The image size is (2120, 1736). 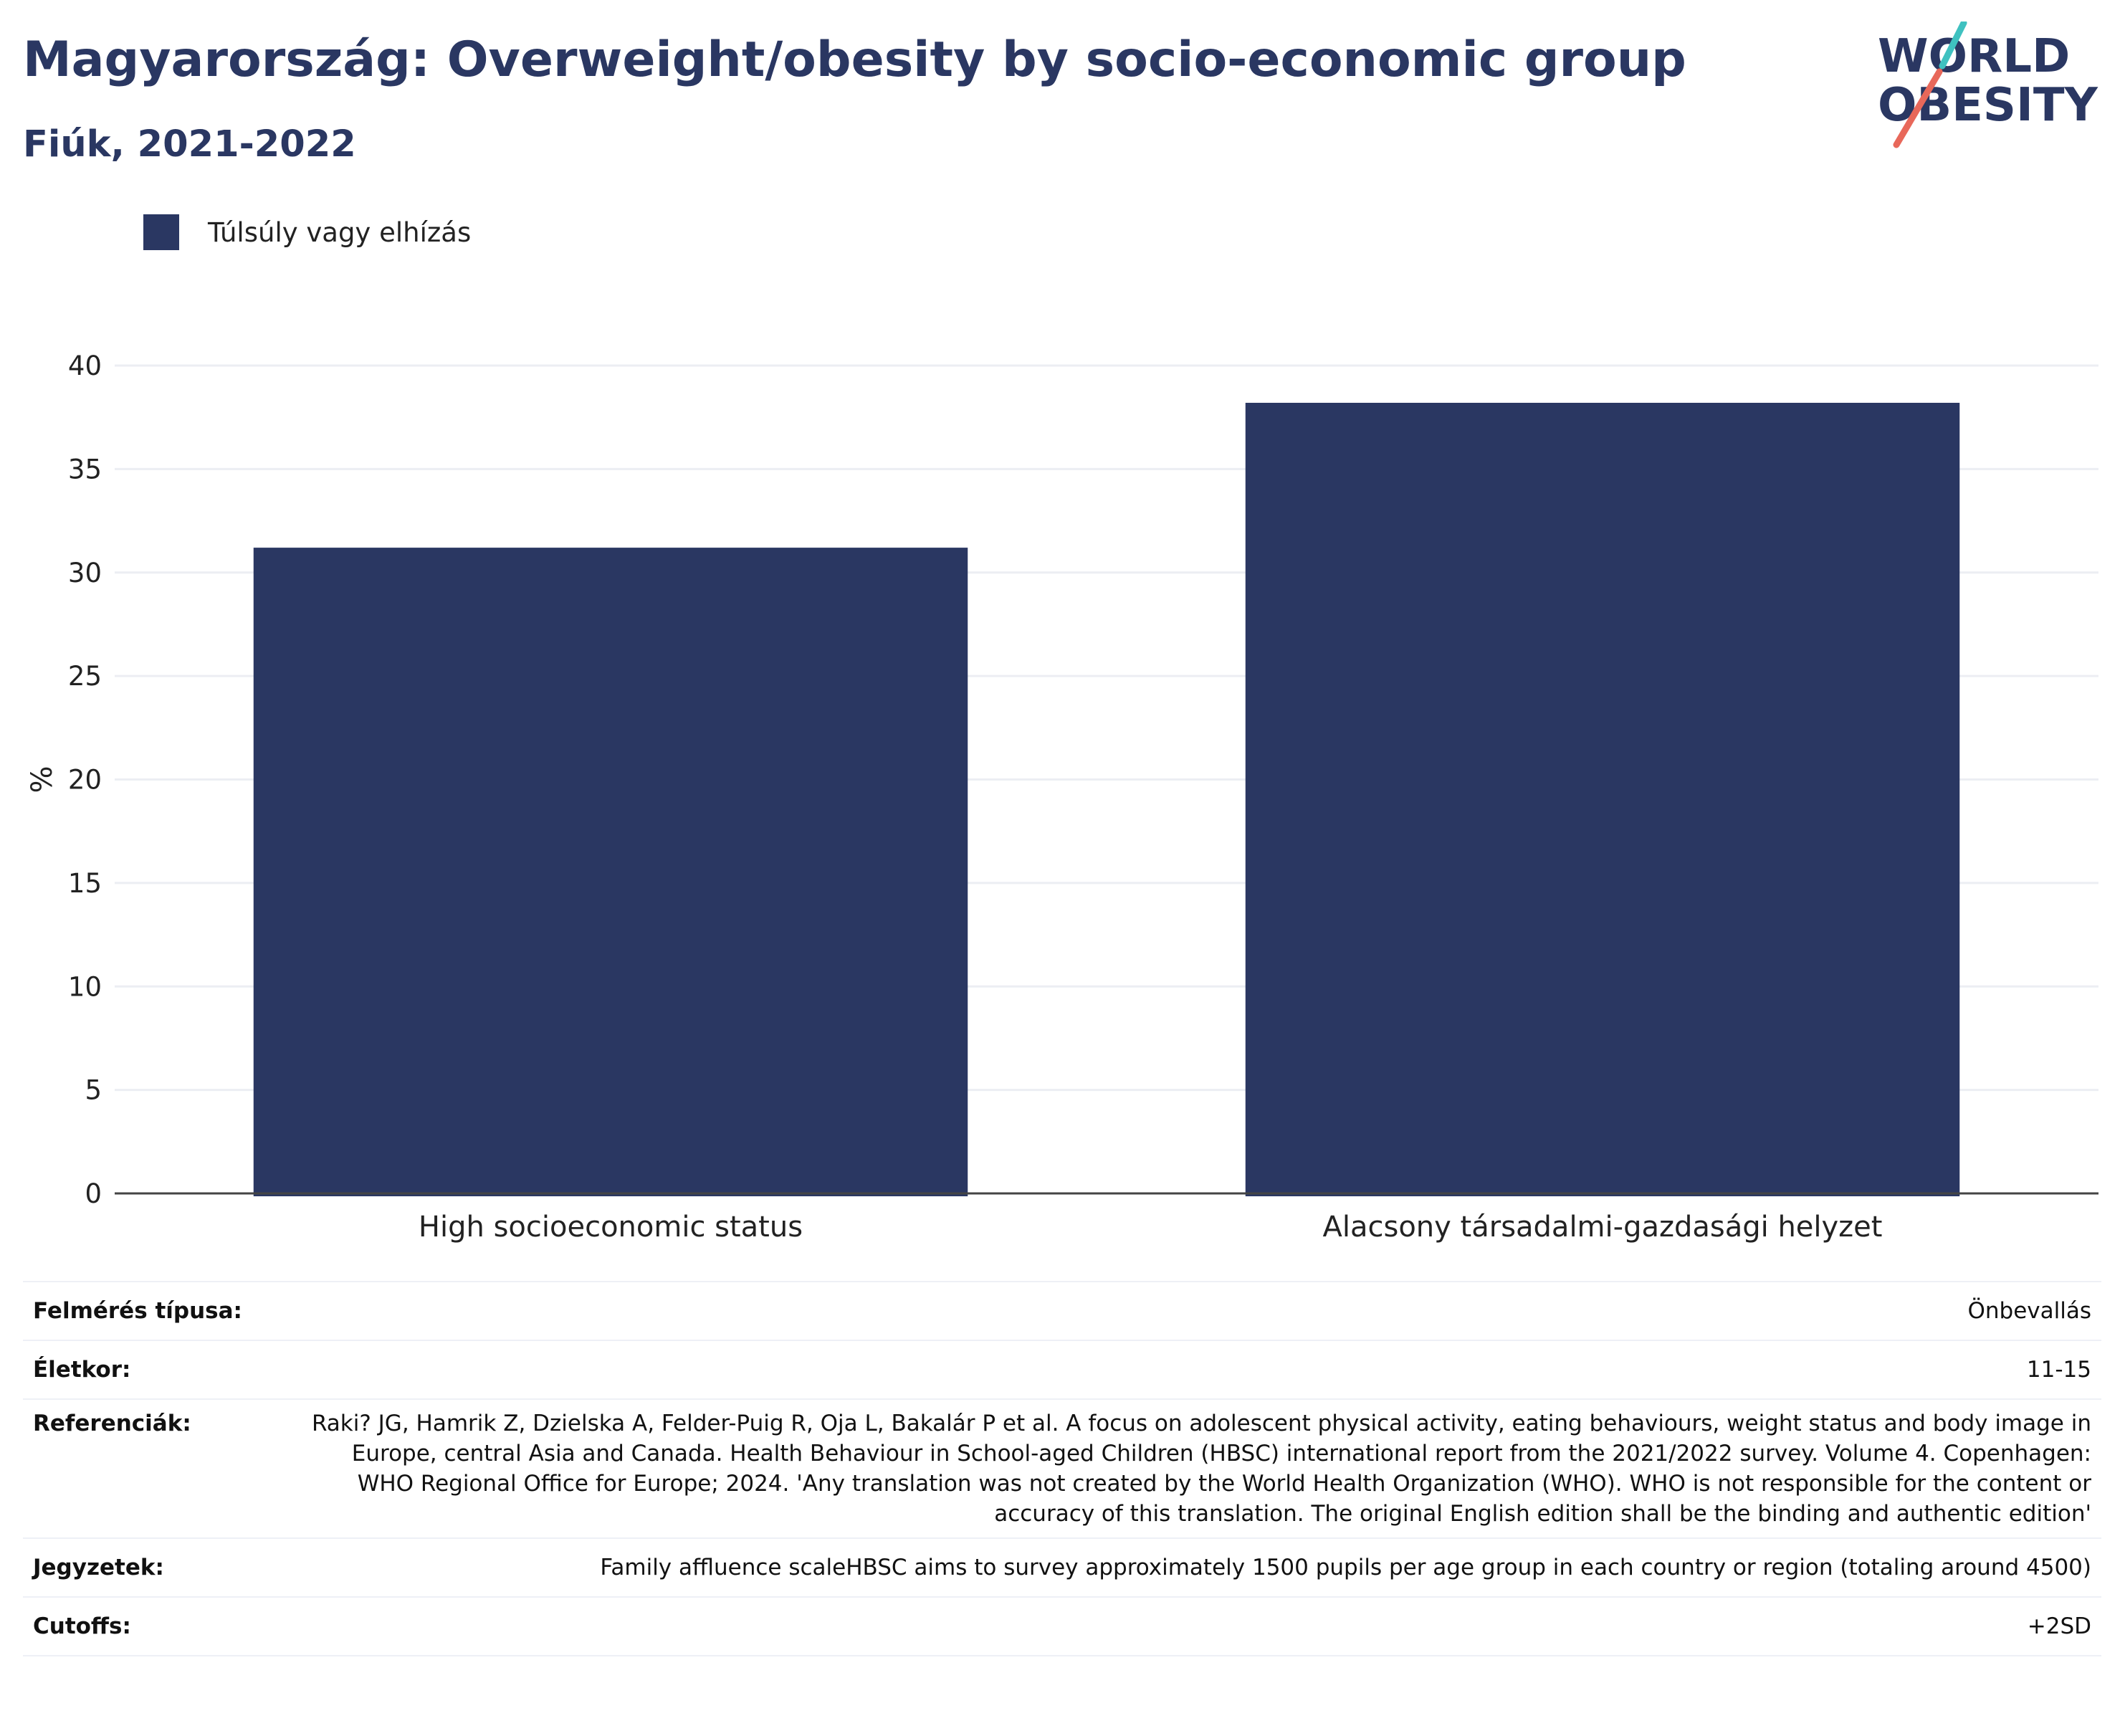 What do you see at coordinates (1201, 1311) in the screenshot?
I see `meta-value: Önbevallás` at bounding box center [1201, 1311].